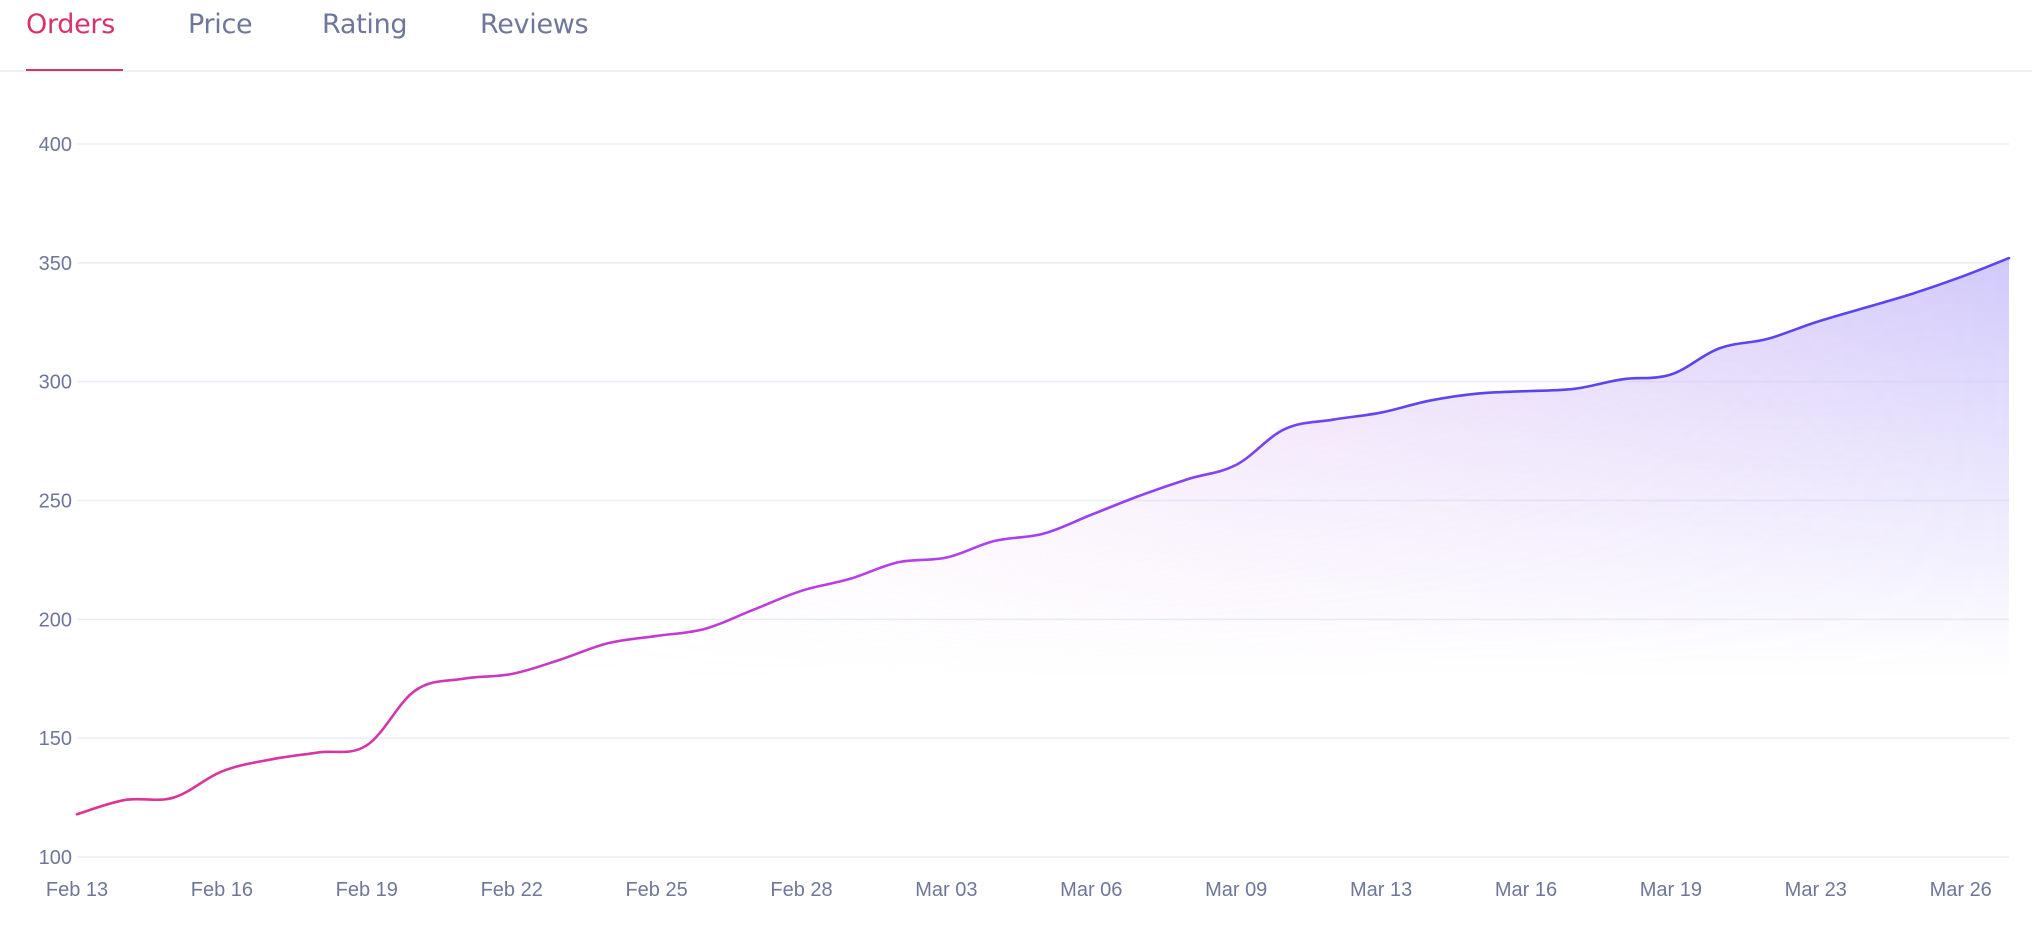  What do you see at coordinates (534, 24) in the screenshot?
I see `tab-reviews: Reviews` at bounding box center [534, 24].